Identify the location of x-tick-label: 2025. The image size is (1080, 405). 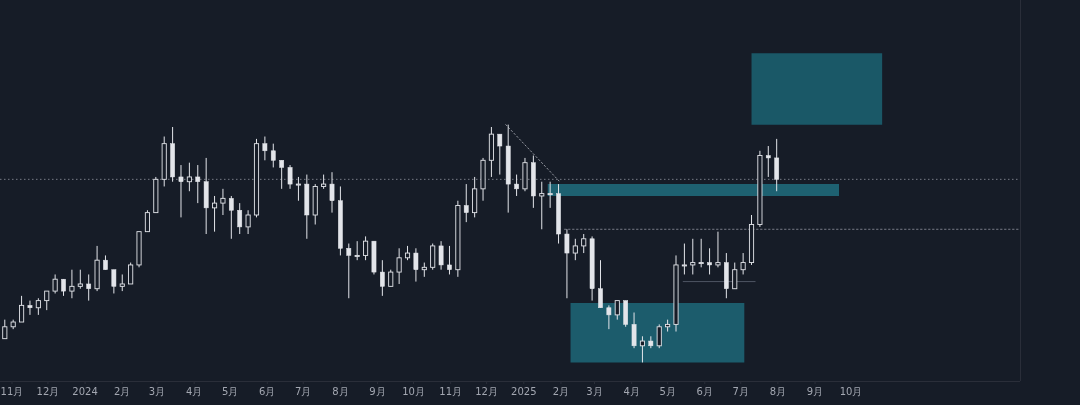
(524, 391).